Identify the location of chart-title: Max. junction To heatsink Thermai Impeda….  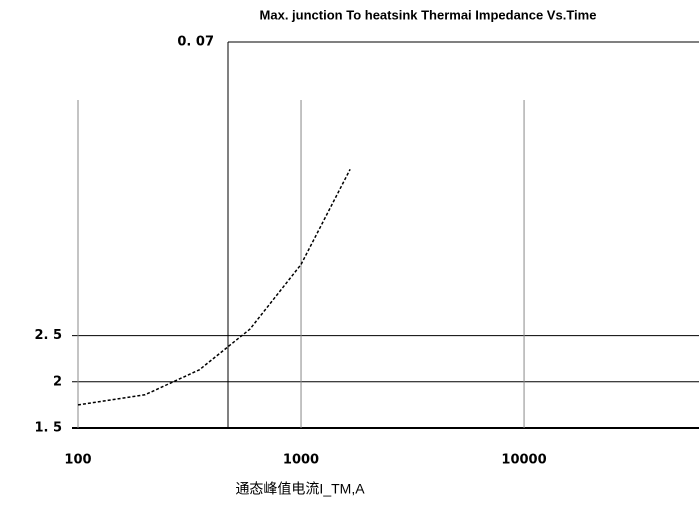
(428, 14).